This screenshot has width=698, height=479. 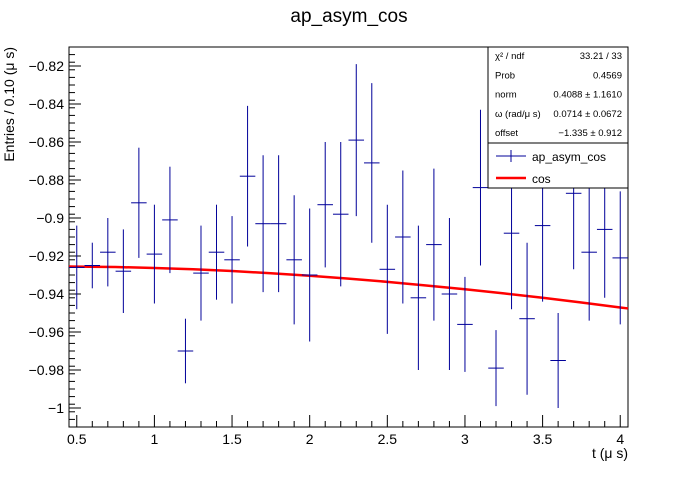 I want to click on y-tick-label: −0.88, so click(x=47, y=180).